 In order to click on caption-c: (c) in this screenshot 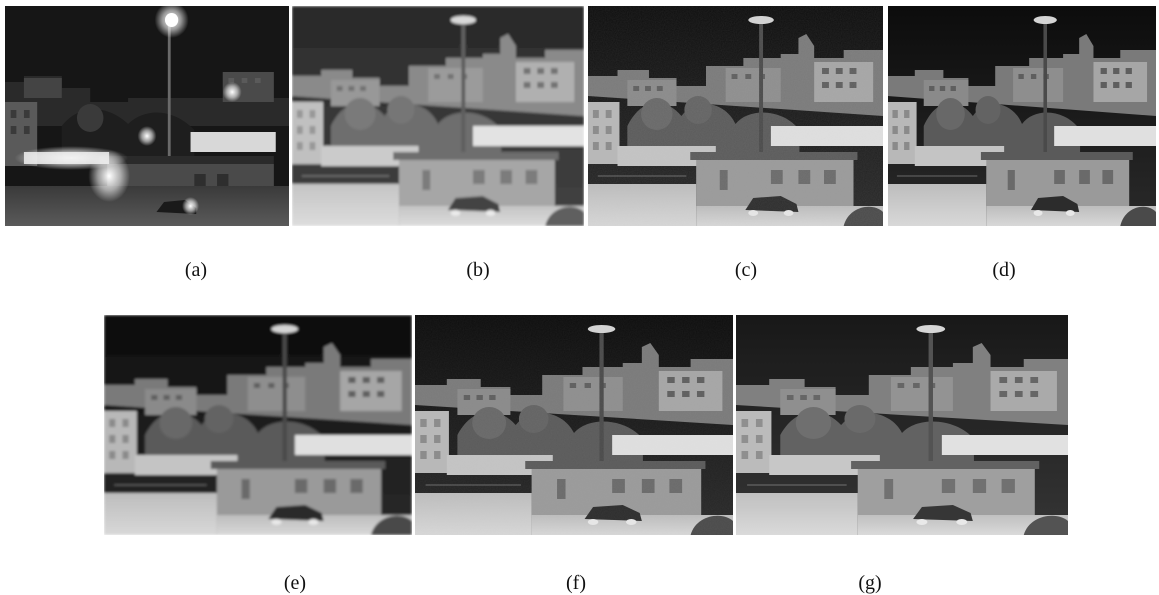, I will do `click(746, 270)`.